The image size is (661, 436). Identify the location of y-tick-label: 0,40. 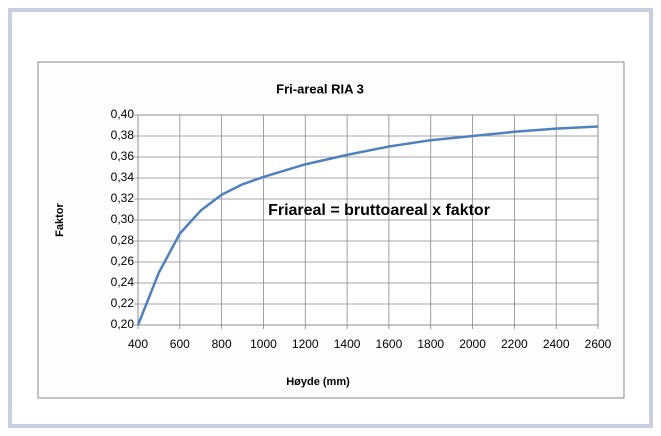
(123, 114).